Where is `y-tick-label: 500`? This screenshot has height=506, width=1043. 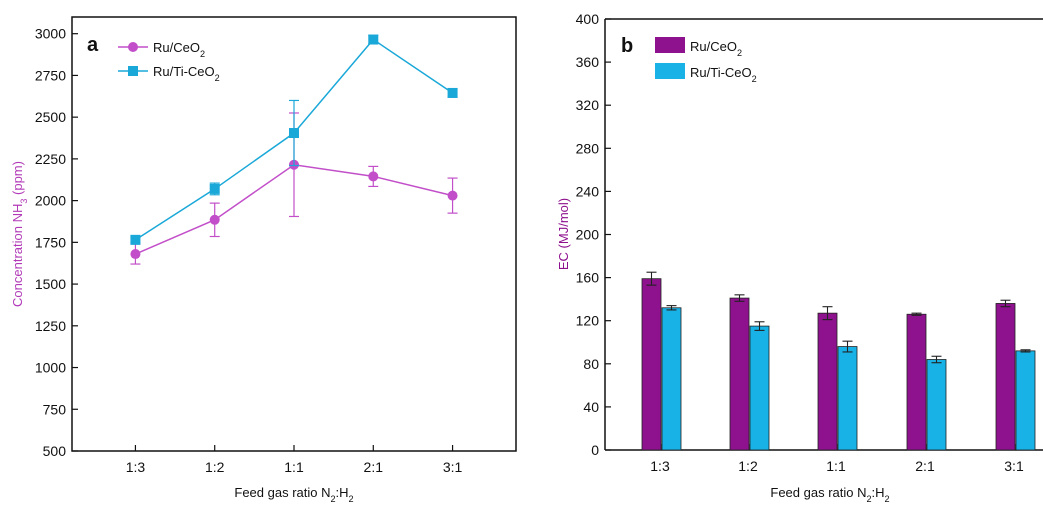 y-tick-label: 500 is located at coordinates (55, 451).